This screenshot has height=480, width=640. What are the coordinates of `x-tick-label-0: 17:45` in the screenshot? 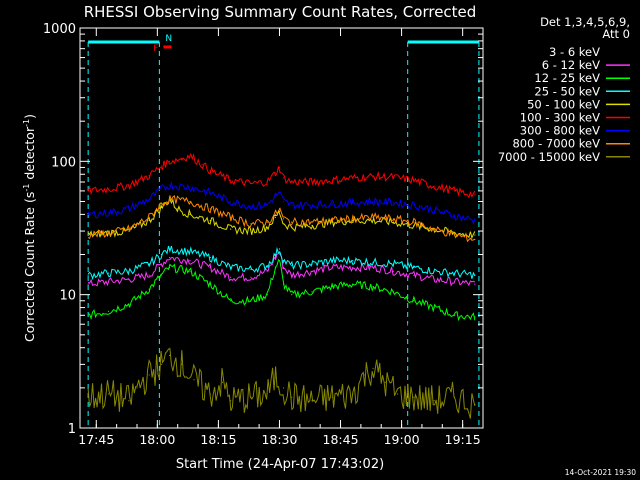 It's located at (96, 439).